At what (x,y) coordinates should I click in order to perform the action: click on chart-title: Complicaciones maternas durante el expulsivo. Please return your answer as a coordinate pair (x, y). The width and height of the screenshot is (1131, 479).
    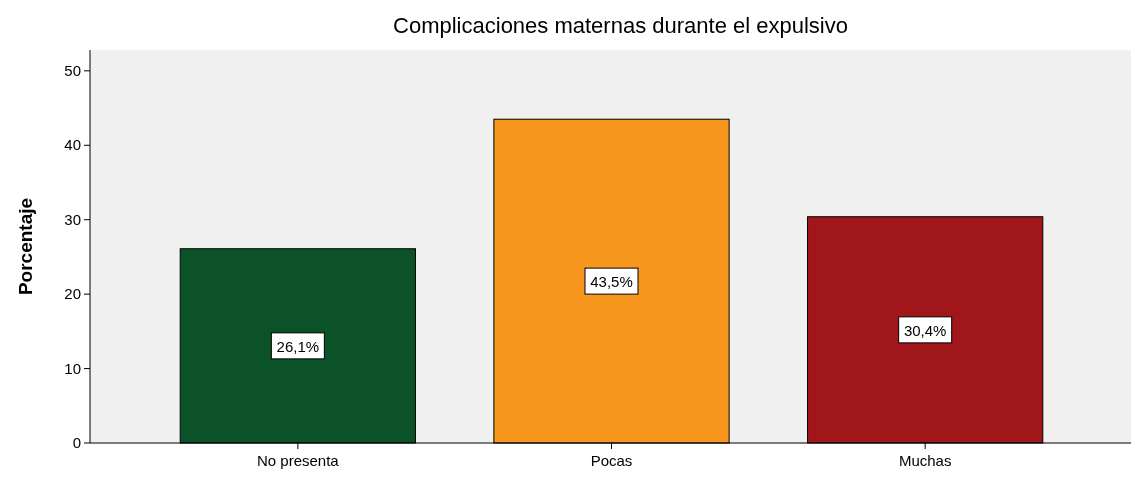
    Looking at the image, I should click on (620, 25).